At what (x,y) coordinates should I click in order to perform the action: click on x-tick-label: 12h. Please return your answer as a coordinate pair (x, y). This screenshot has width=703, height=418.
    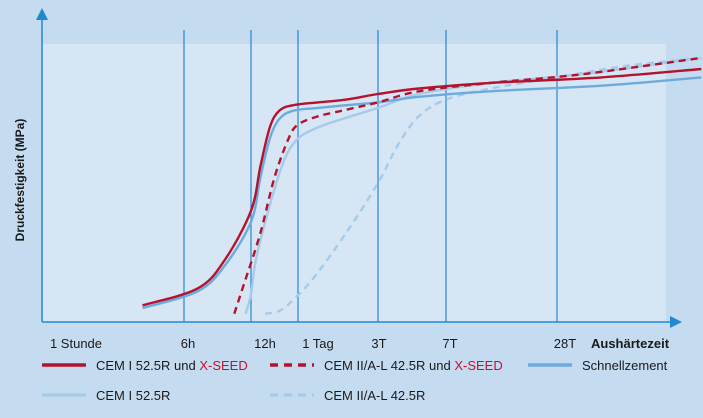
    Looking at the image, I should click on (265, 343).